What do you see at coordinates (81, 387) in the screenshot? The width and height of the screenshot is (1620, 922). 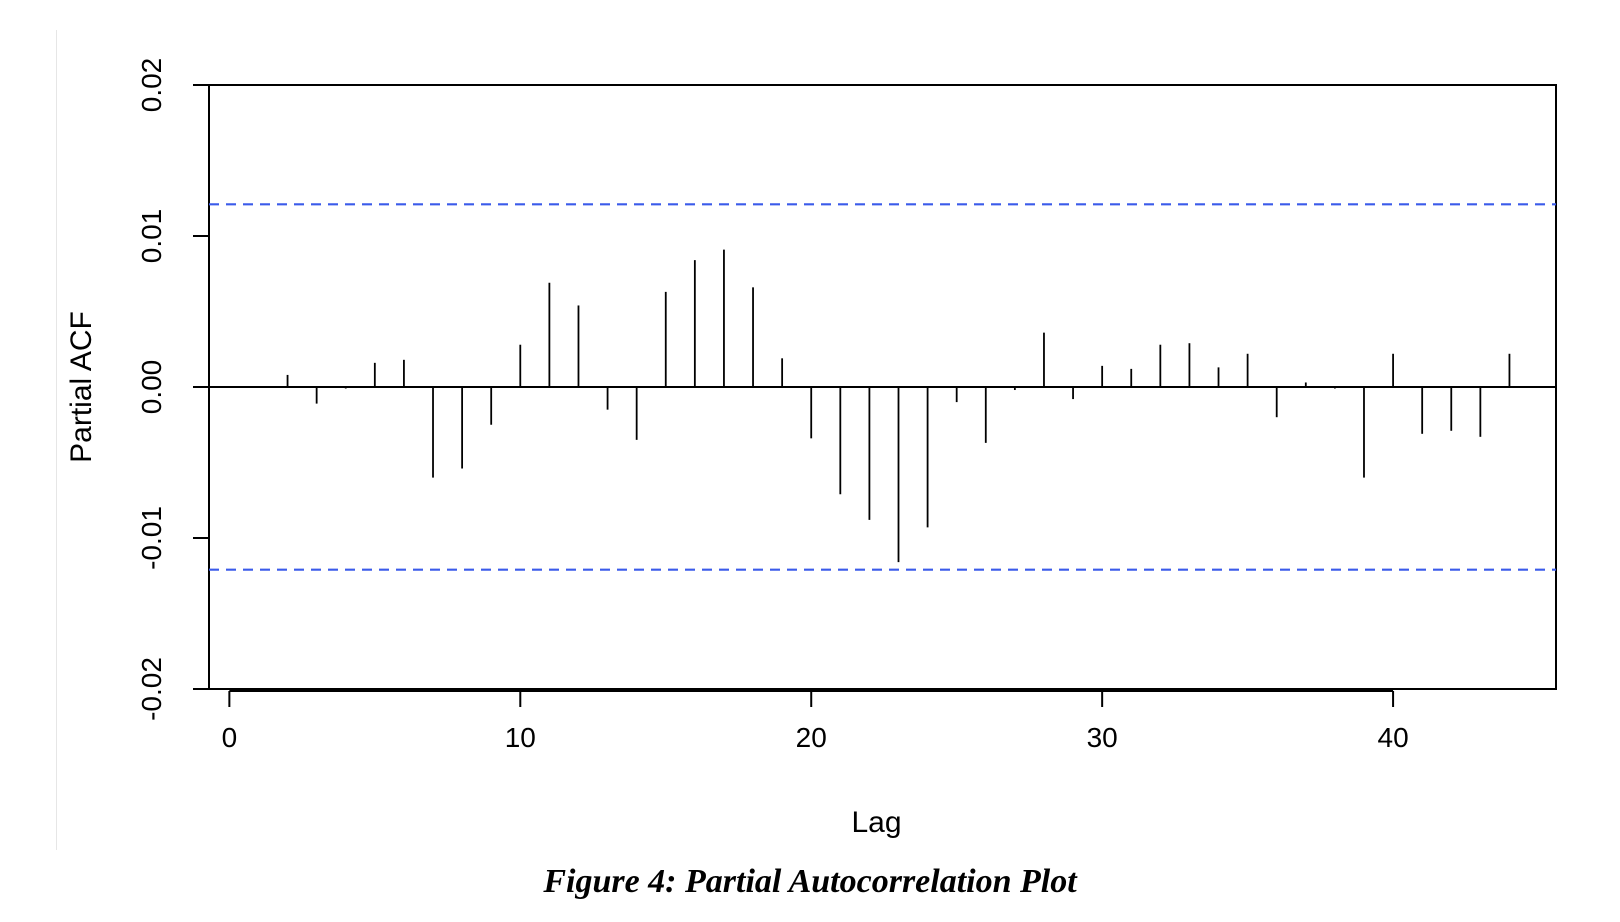 I see `y-axis-label: Partial ACF` at bounding box center [81, 387].